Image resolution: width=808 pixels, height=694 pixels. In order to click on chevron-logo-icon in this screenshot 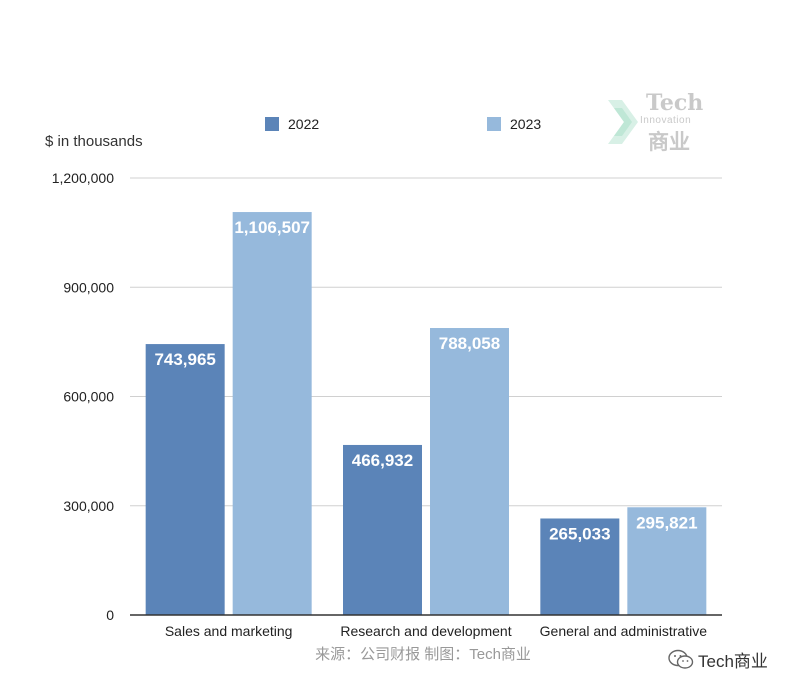, I will do `click(623, 122)`.